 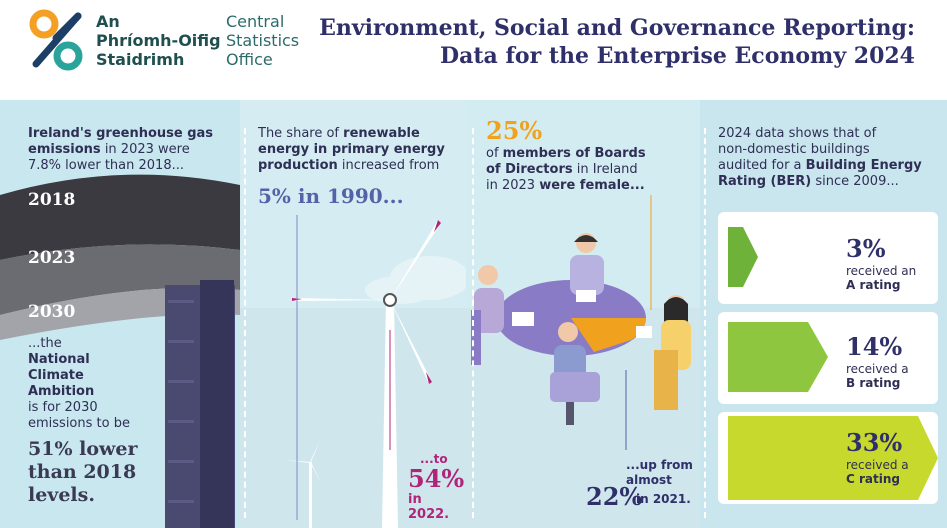 What do you see at coordinates (866, 248) in the screenshot?
I see `a-rating-value: 3%` at bounding box center [866, 248].